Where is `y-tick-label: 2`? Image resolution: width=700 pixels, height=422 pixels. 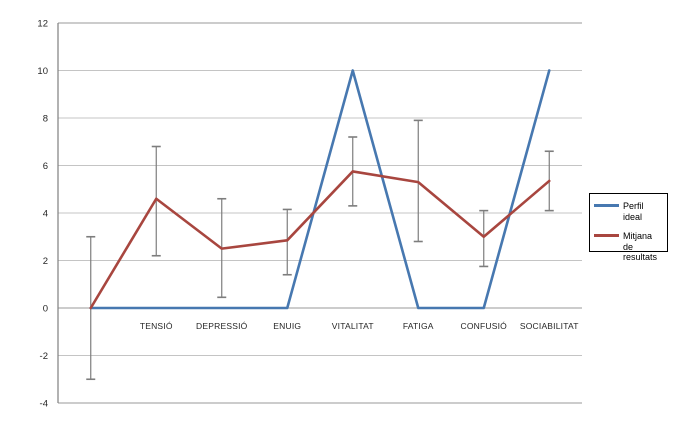 y-tick-label: 2 is located at coordinates (45, 261).